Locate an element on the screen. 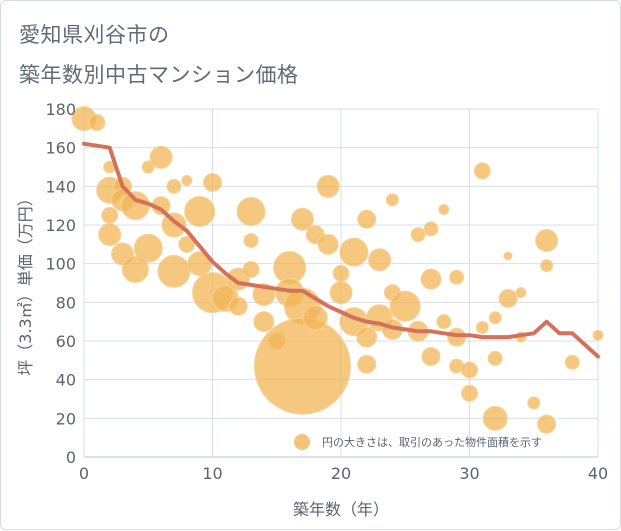 This screenshot has height=531, width=621. legend-bubble-icon is located at coordinates (302, 442).